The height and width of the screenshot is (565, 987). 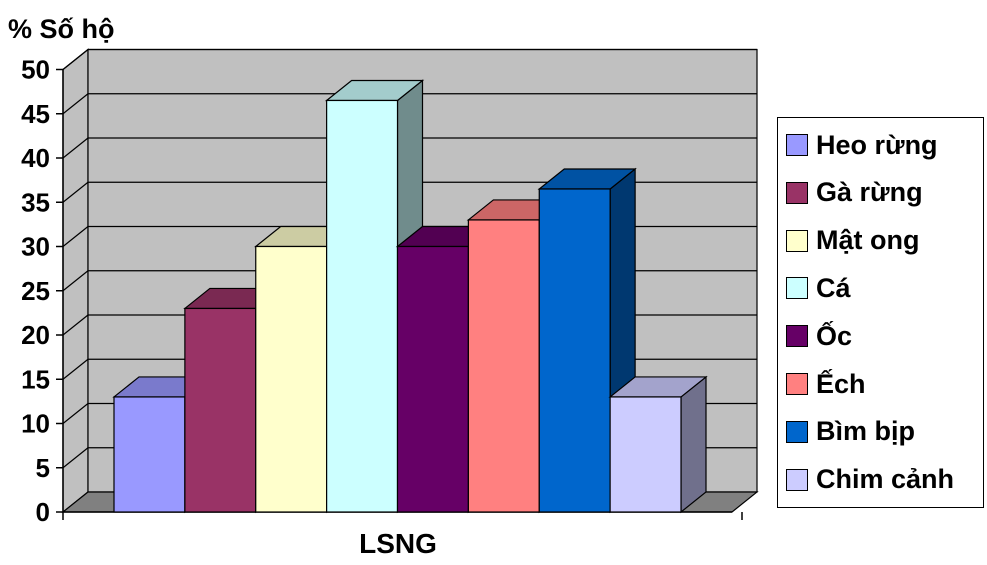 What do you see at coordinates (35, 202) in the screenshot?
I see `y-tick-label: 35` at bounding box center [35, 202].